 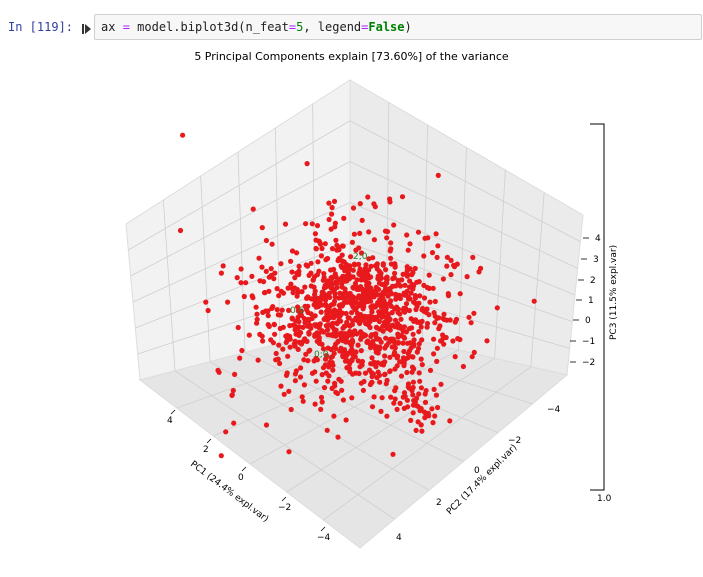 I want to click on z-tick-label: −2, so click(x=588, y=363).